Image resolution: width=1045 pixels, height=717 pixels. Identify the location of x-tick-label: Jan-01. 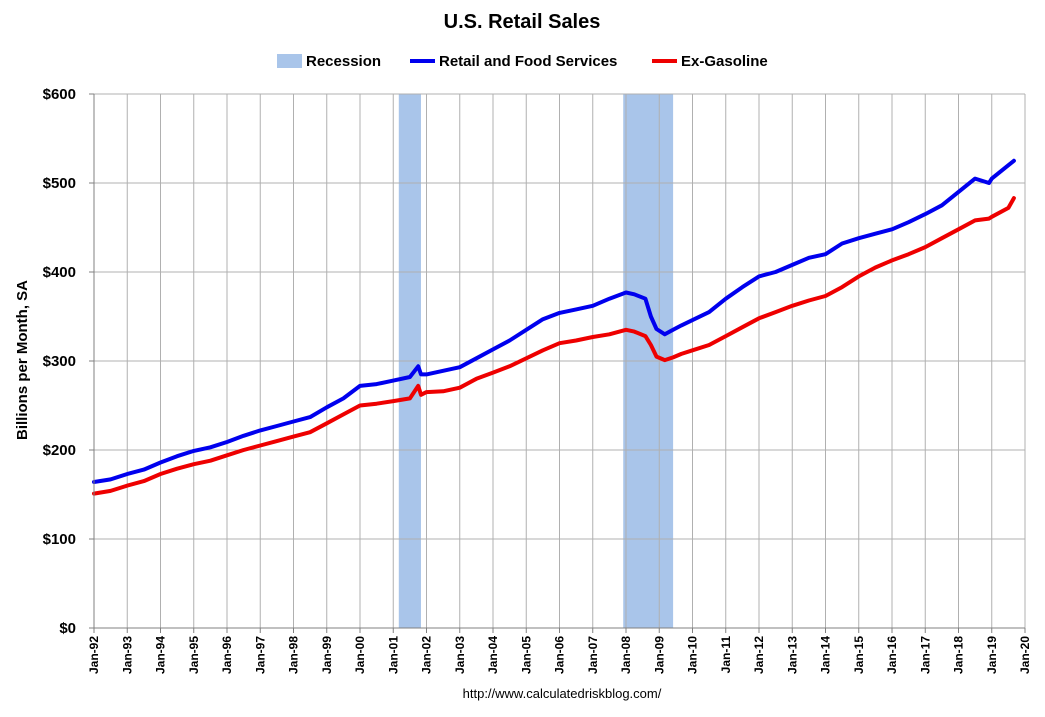
(393, 655).